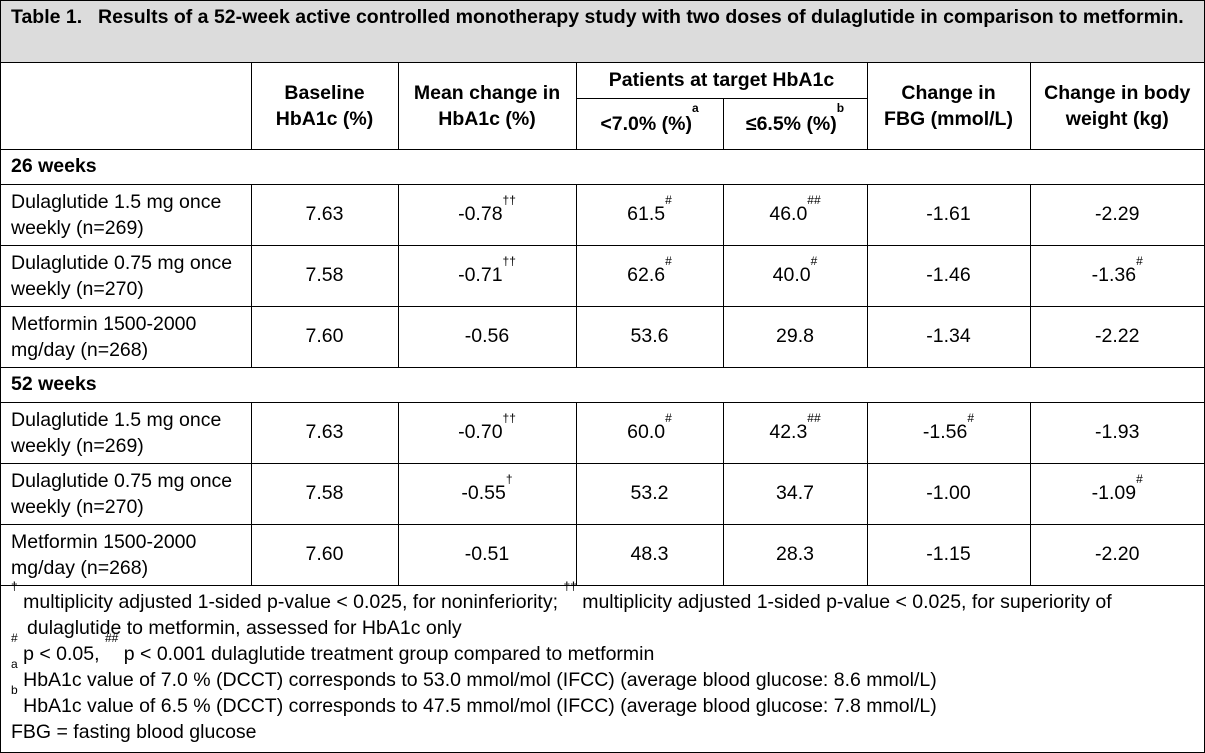 This screenshot has height=753, width=1205. I want to click on target-7-cell: 62.6#, so click(649, 275).